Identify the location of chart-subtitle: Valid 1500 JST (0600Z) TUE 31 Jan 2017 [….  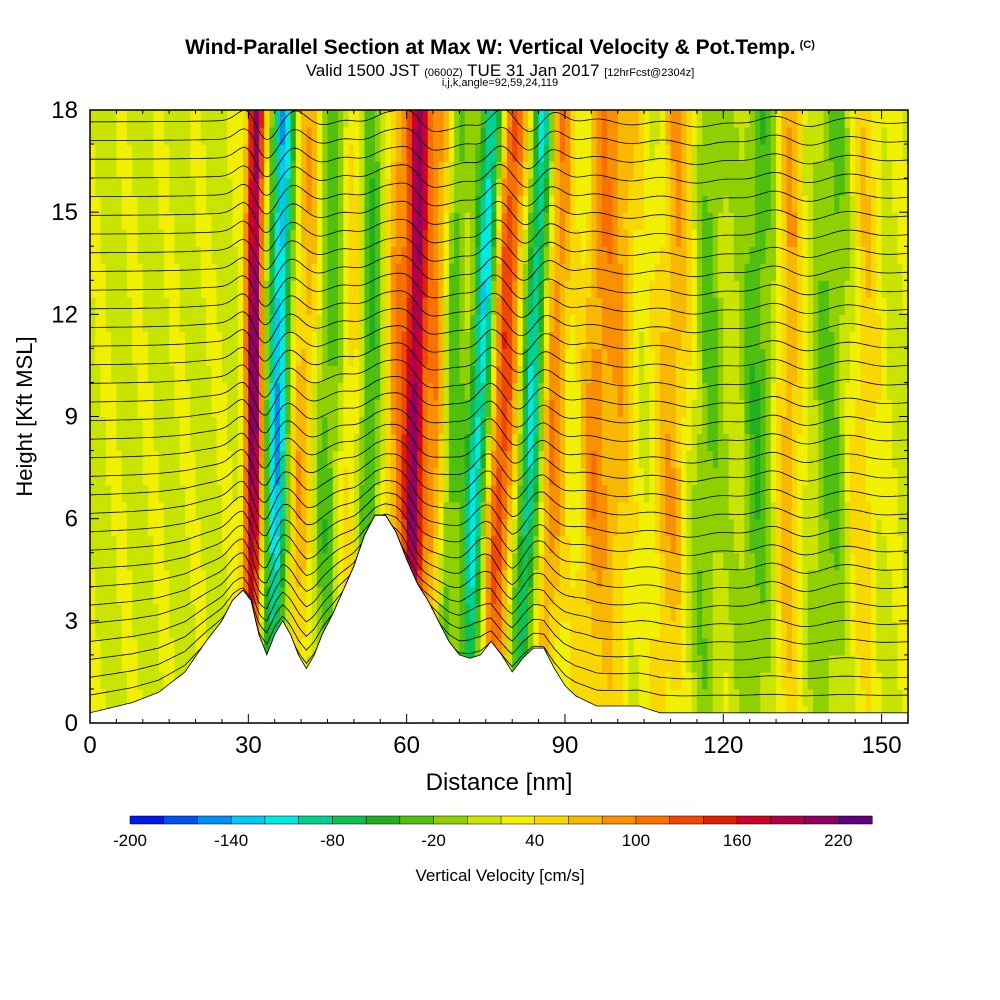
(500, 71).